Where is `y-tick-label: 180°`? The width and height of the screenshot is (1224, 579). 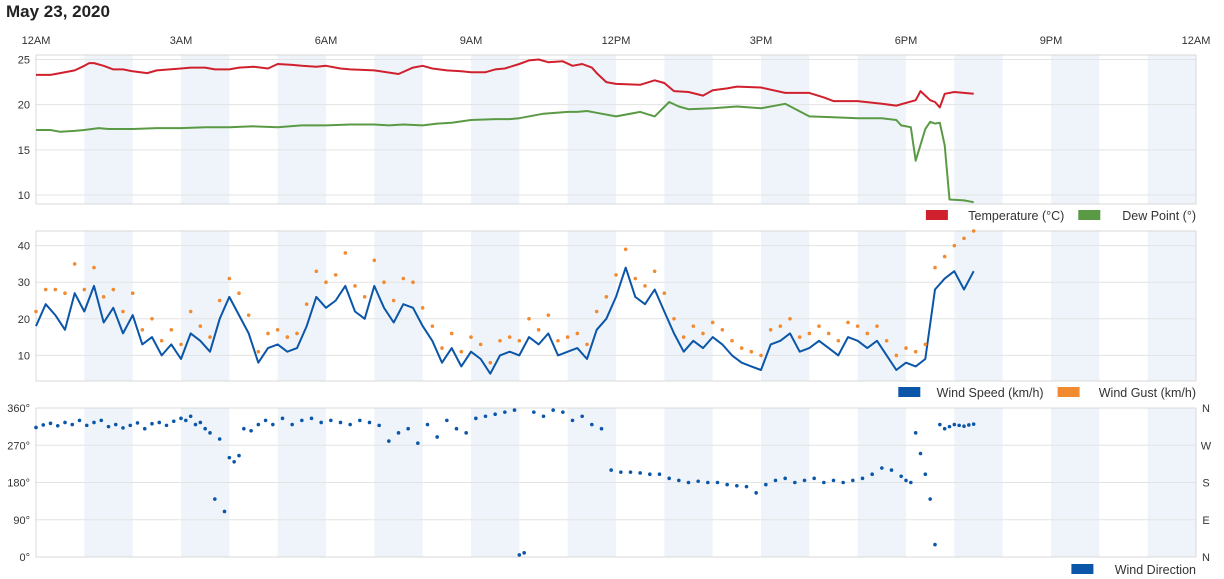
y-tick-label: 180° is located at coordinates (18, 484).